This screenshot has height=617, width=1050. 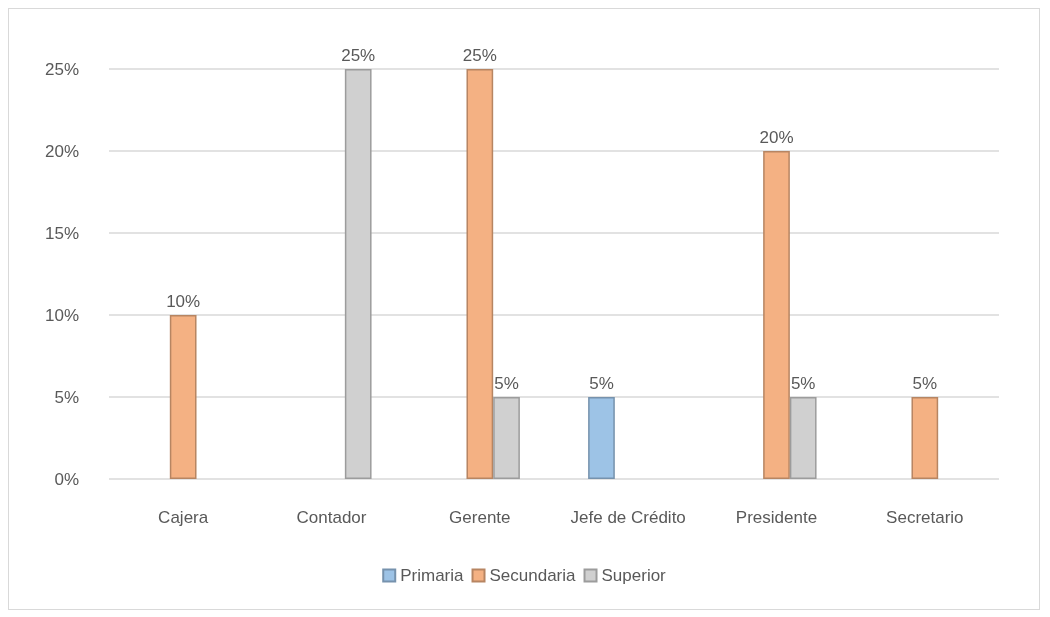 What do you see at coordinates (634, 575) in the screenshot?
I see `legend-label: Superior` at bounding box center [634, 575].